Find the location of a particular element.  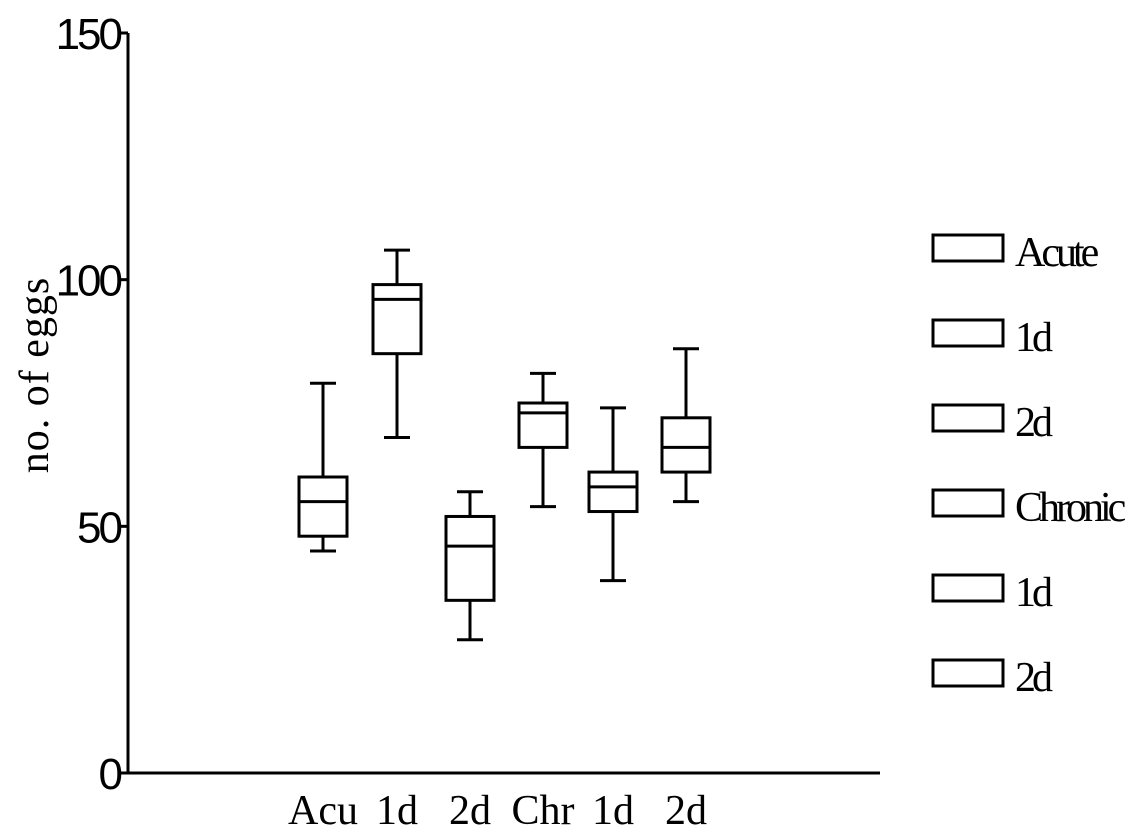

y-axis-label: no. of eggs is located at coordinates (35, 375).